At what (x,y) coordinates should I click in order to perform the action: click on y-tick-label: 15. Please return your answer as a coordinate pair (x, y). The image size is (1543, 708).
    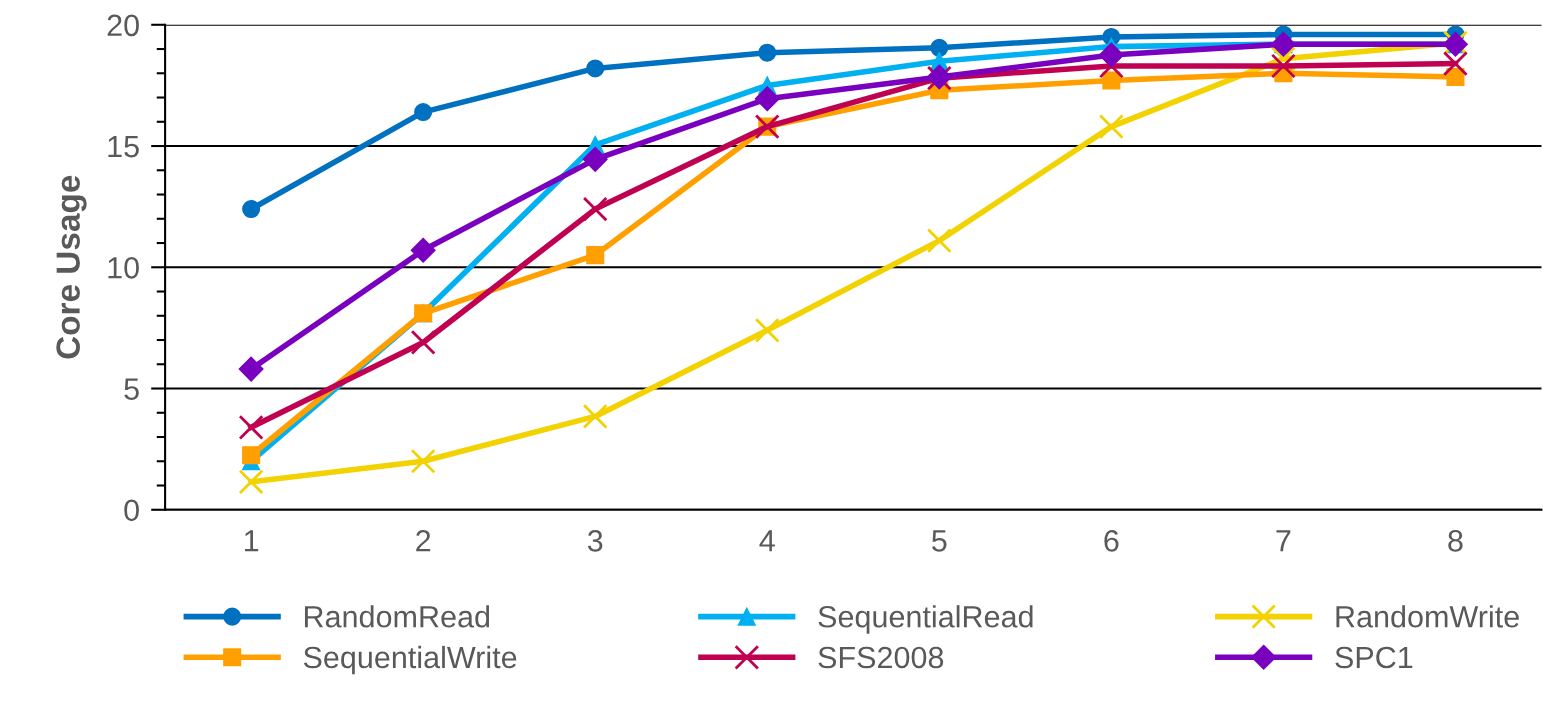
    Looking at the image, I should click on (123, 147).